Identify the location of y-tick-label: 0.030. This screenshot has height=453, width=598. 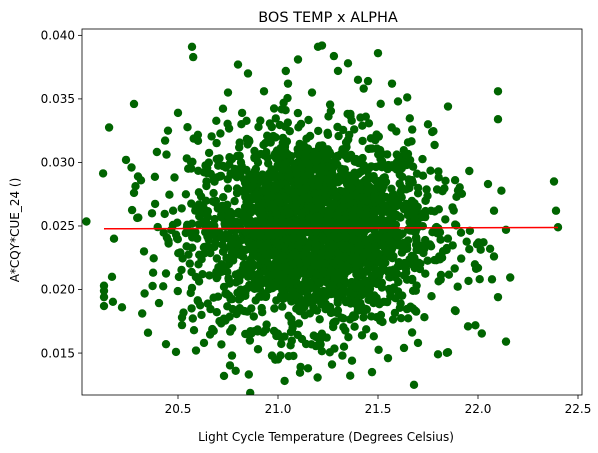
(58, 163).